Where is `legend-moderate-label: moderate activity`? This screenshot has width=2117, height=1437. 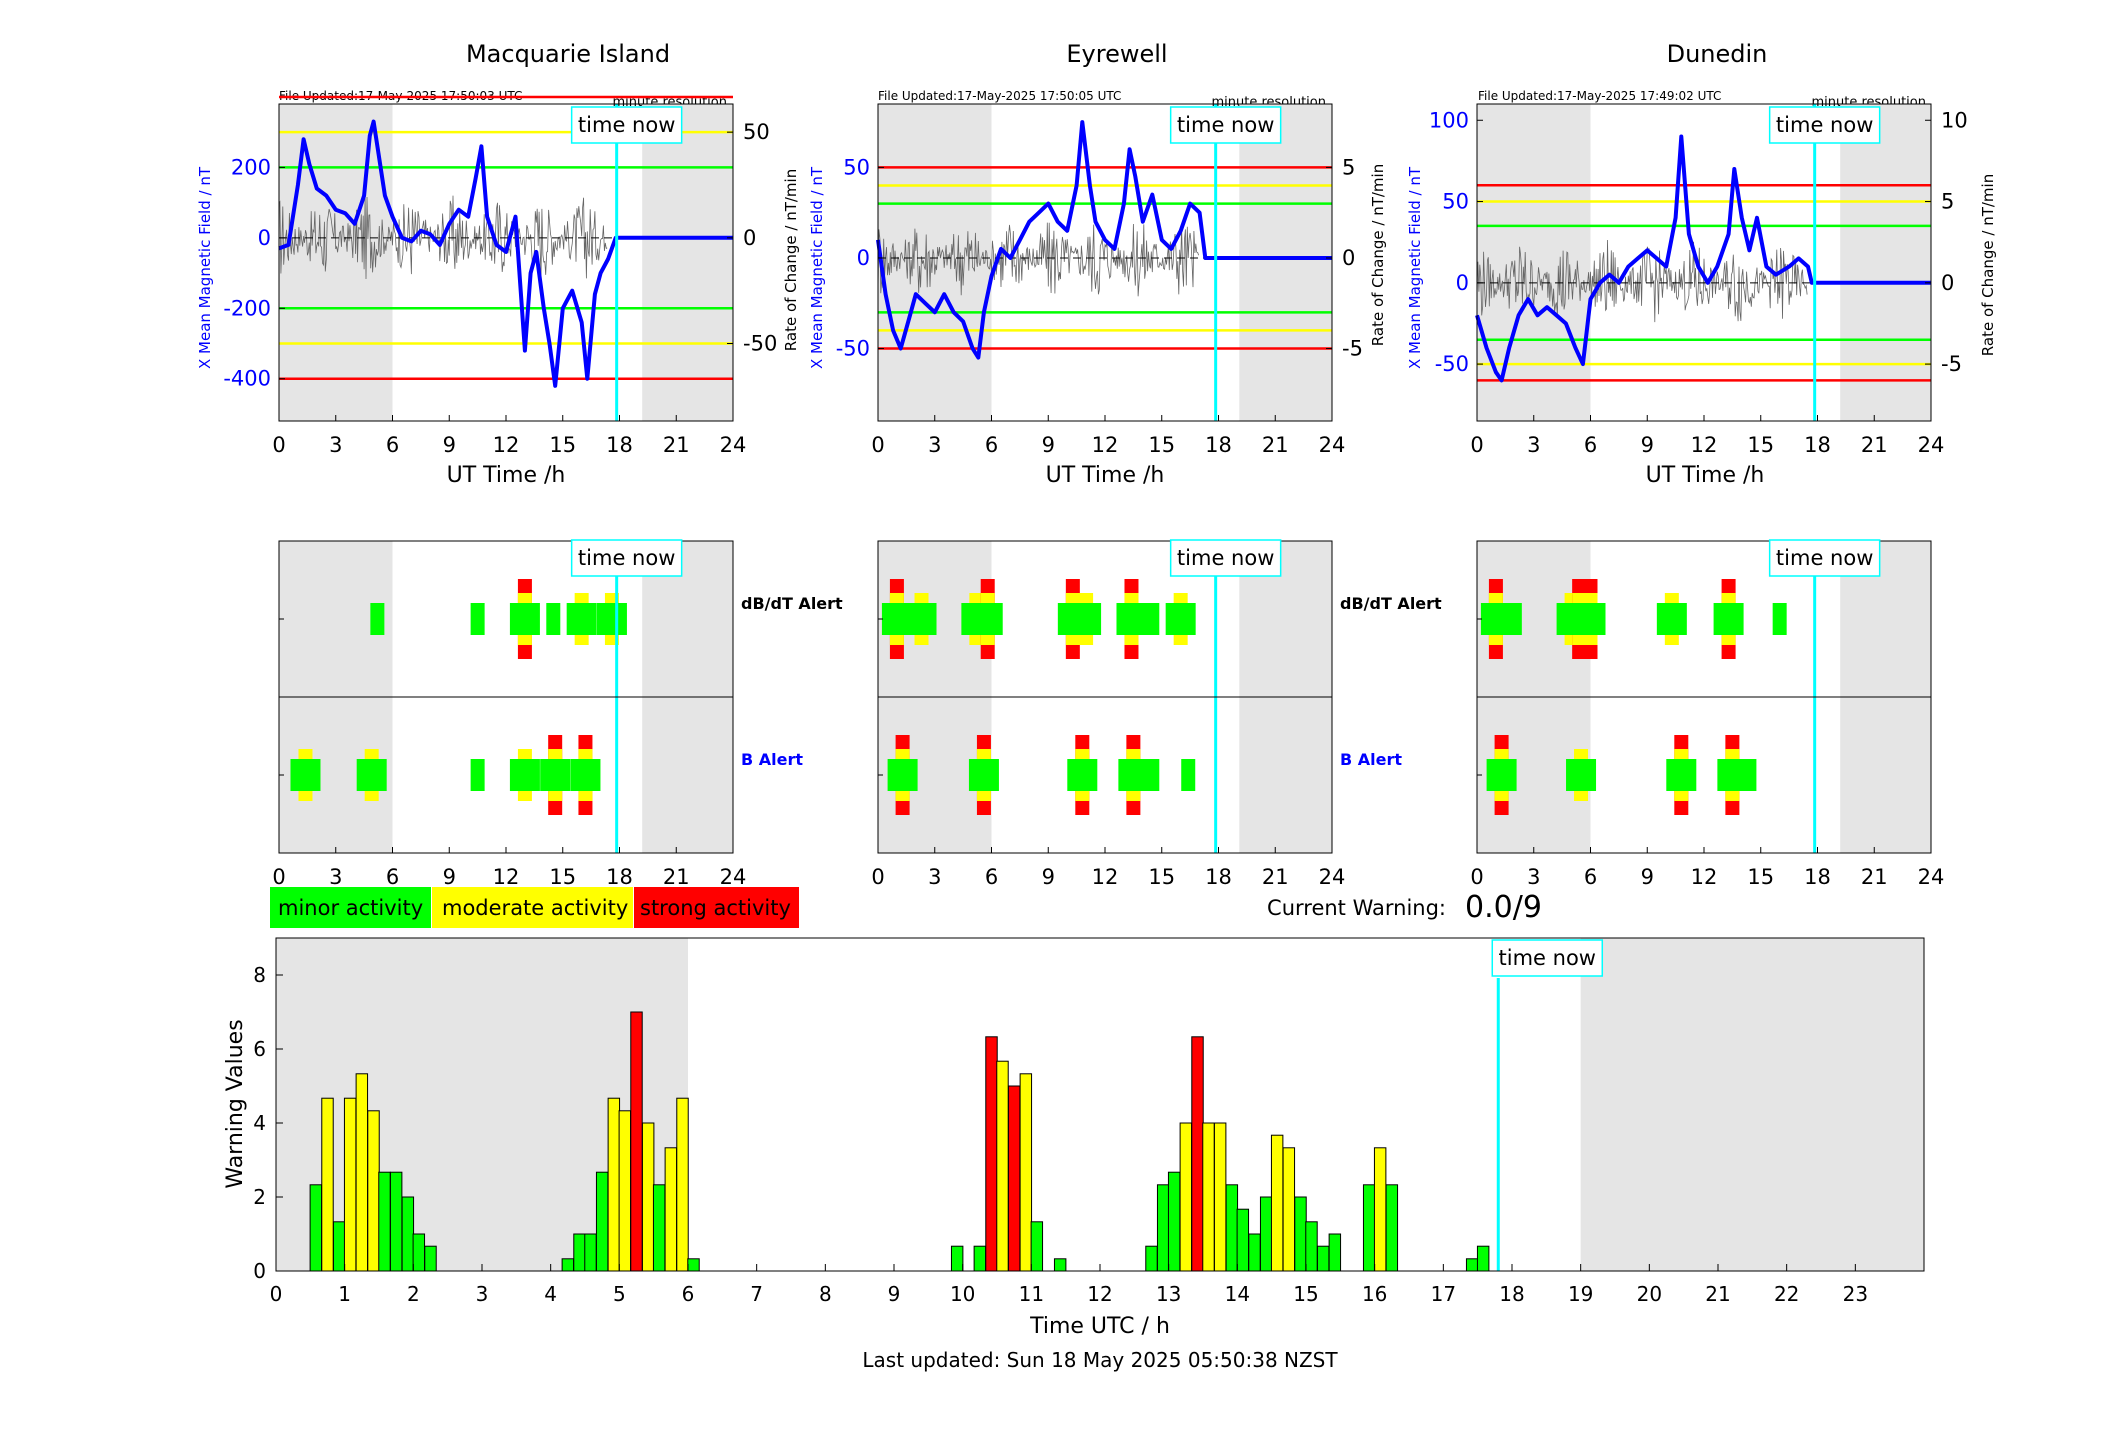
legend-moderate-label: moderate activity is located at coordinates (535, 908).